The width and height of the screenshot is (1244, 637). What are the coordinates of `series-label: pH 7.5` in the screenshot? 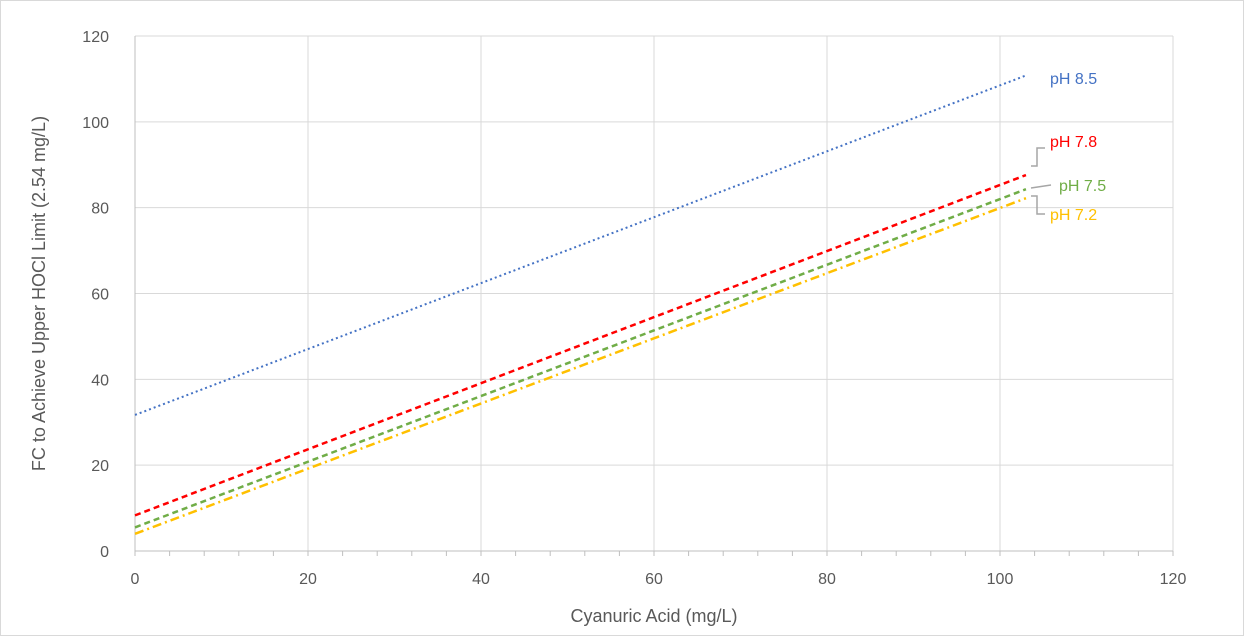 It's located at (1082, 186).